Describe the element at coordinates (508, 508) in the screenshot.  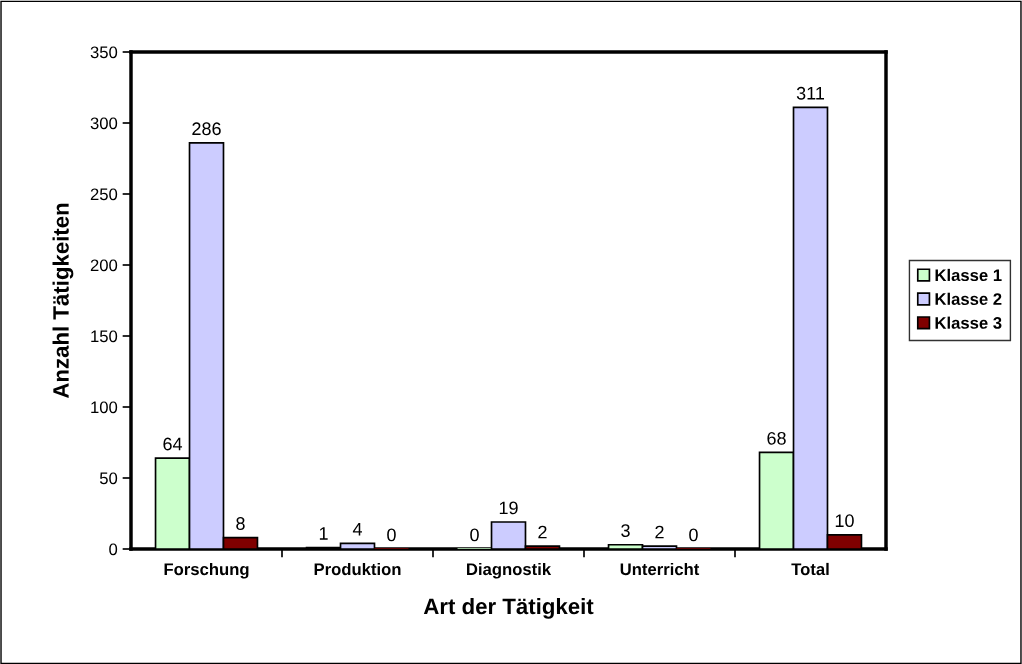
I see `data-label: 19` at that location.